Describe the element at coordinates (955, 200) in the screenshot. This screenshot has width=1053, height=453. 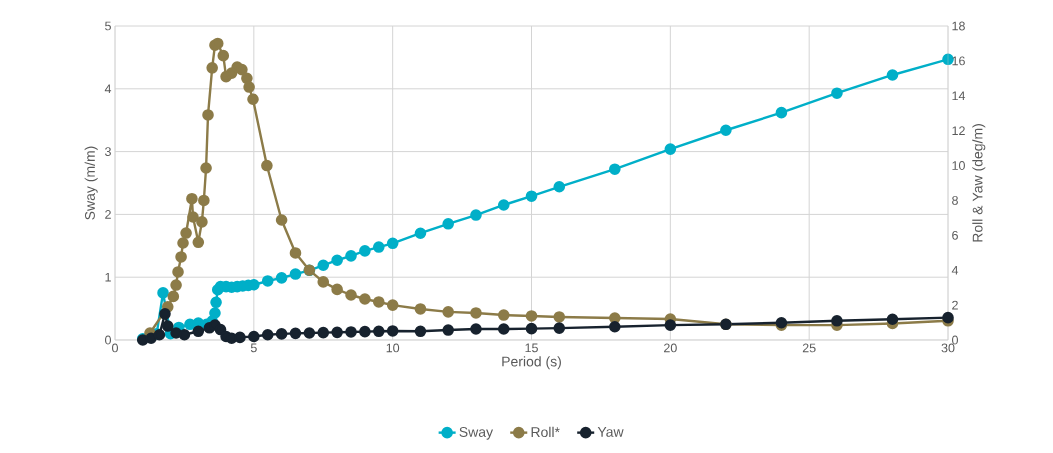
I see `y2-tick-label: 8` at that location.